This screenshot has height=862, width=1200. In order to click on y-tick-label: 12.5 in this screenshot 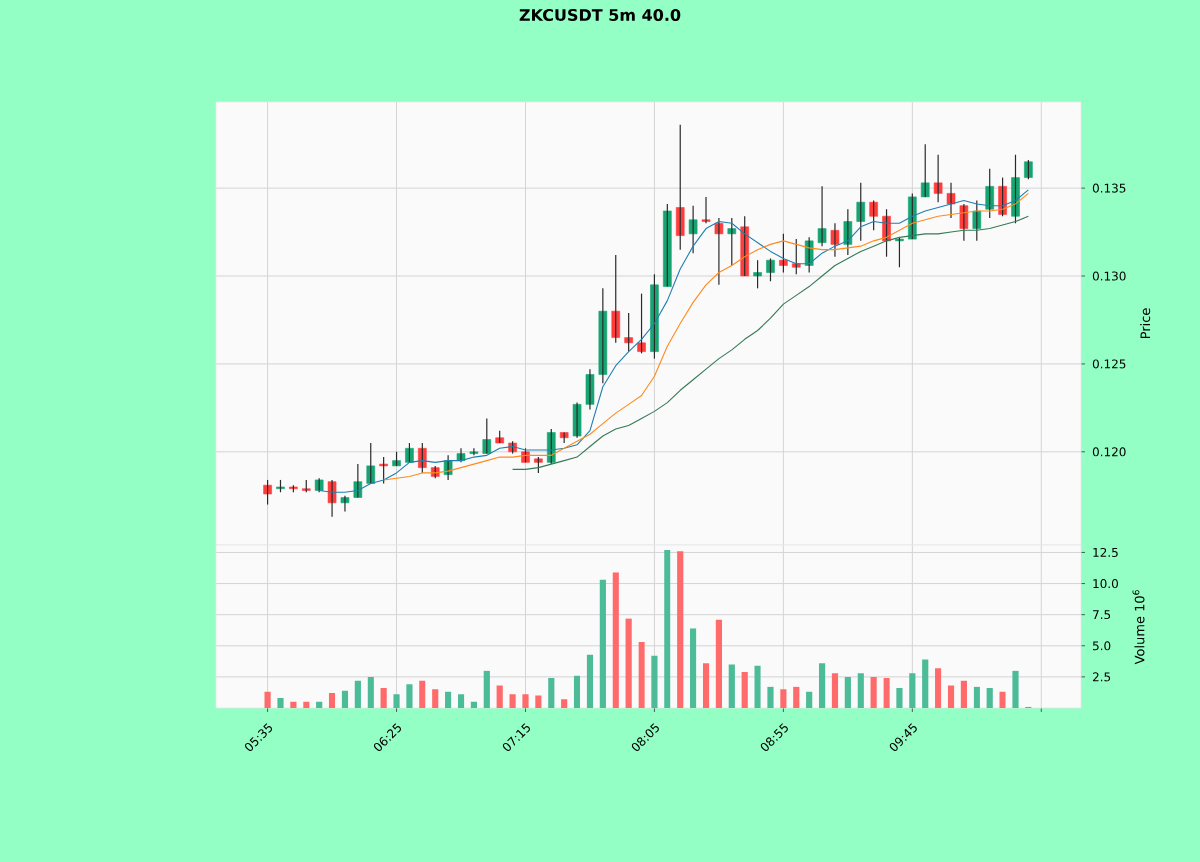, I will do `click(1105, 552)`.